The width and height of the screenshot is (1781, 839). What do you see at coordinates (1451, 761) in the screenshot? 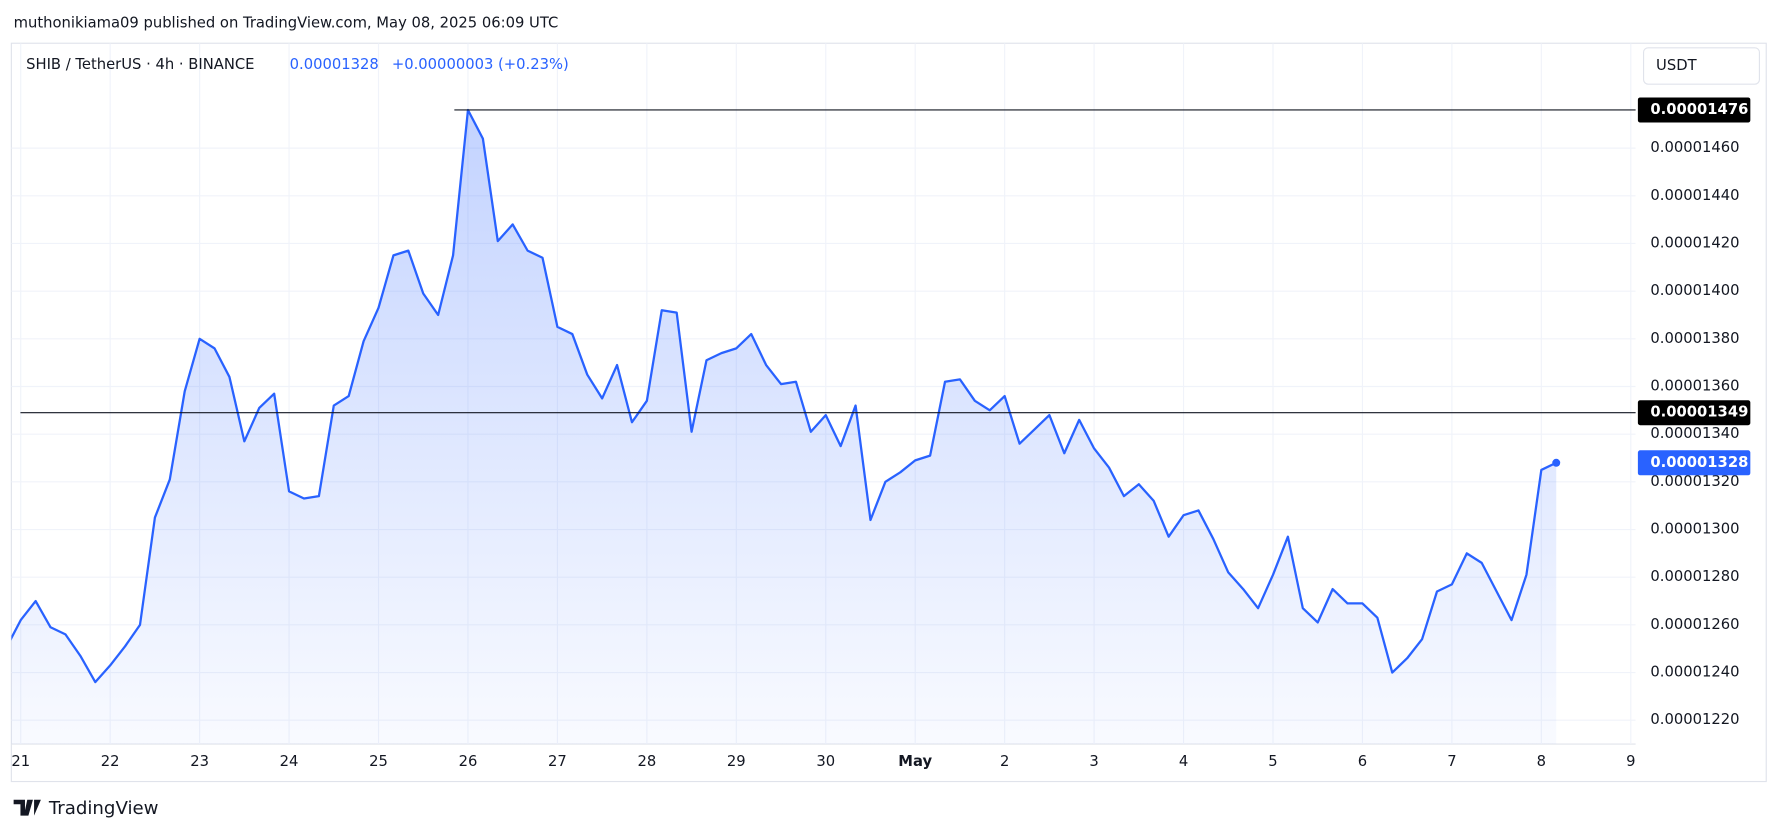
I see `x-tick-label: 7` at bounding box center [1451, 761].